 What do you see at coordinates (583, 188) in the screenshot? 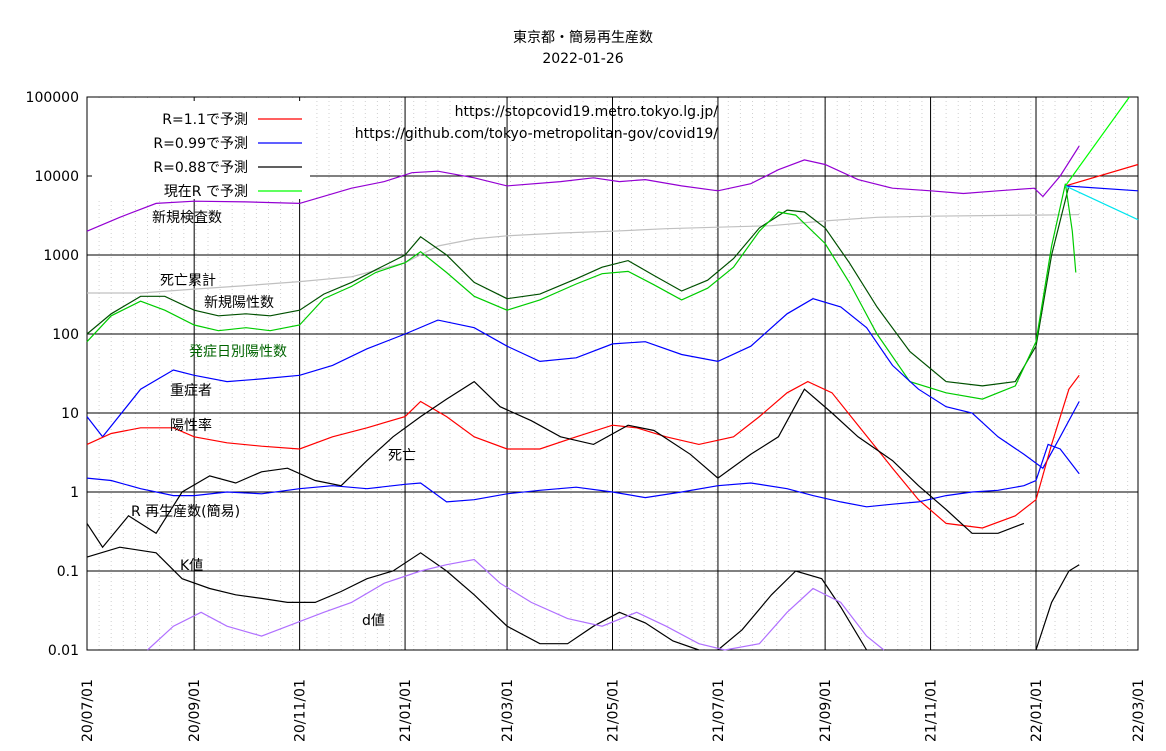
I see `series-tests-line` at bounding box center [583, 188].